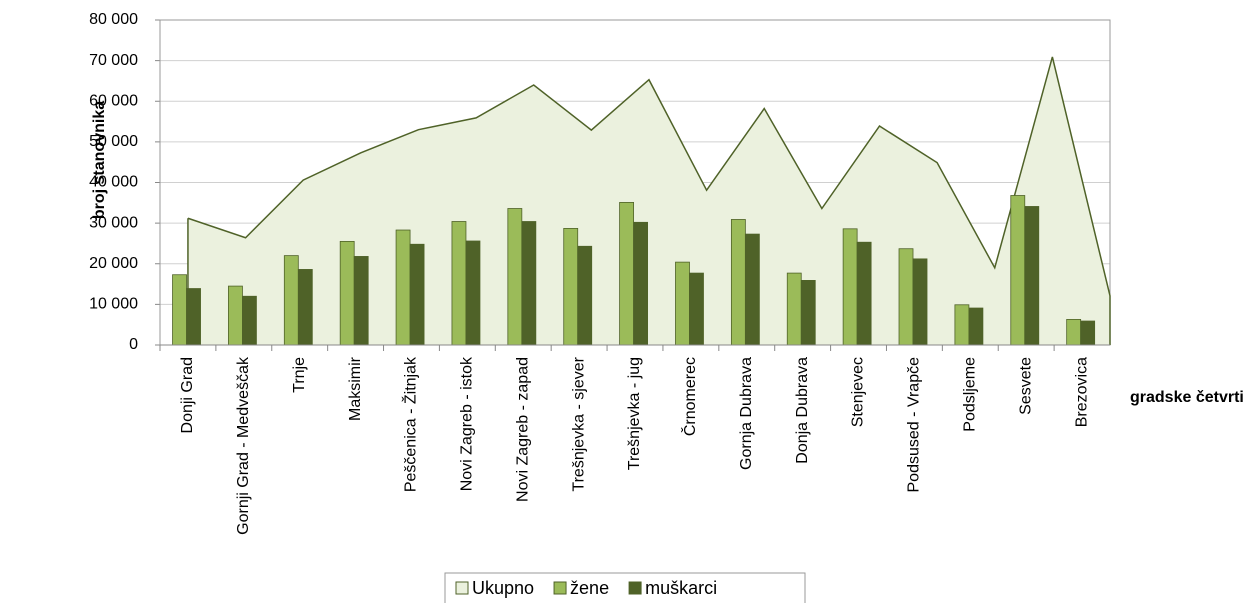 This screenshot has height=603, width=1258. What do you see at coordinates (634, 413) in the screenshot?
I see `x-tick-label: Trešnjevka - jug` at bounding box center [634, 413].